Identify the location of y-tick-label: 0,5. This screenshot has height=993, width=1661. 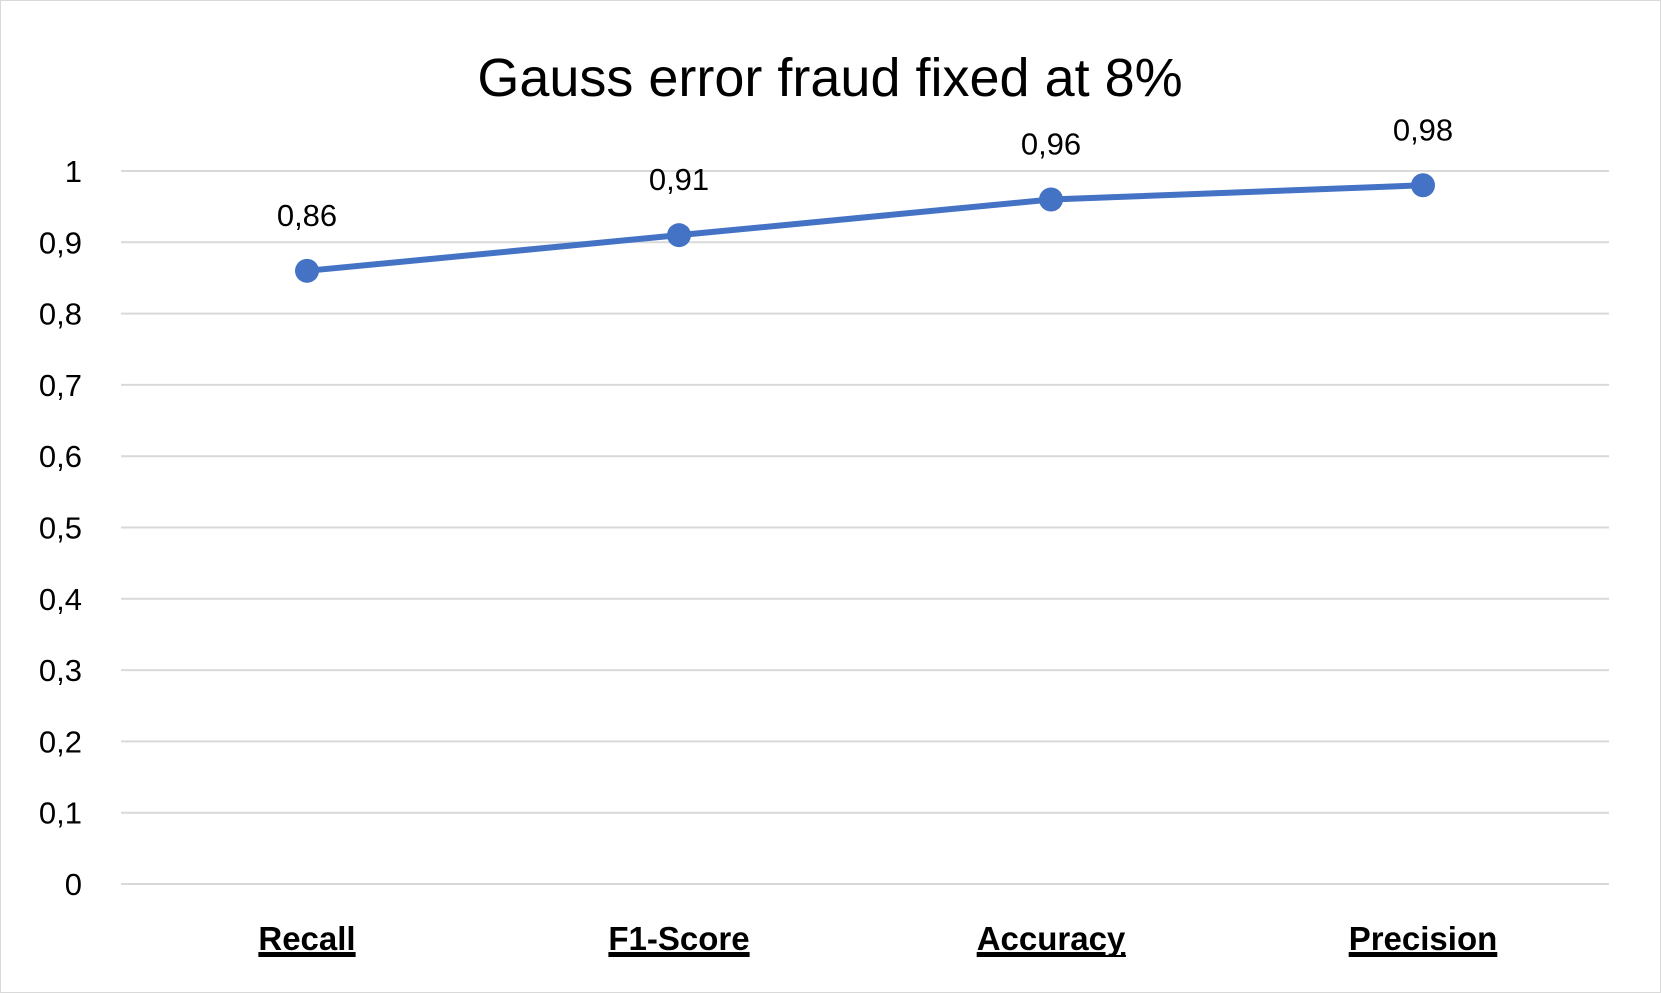
(60, 528).